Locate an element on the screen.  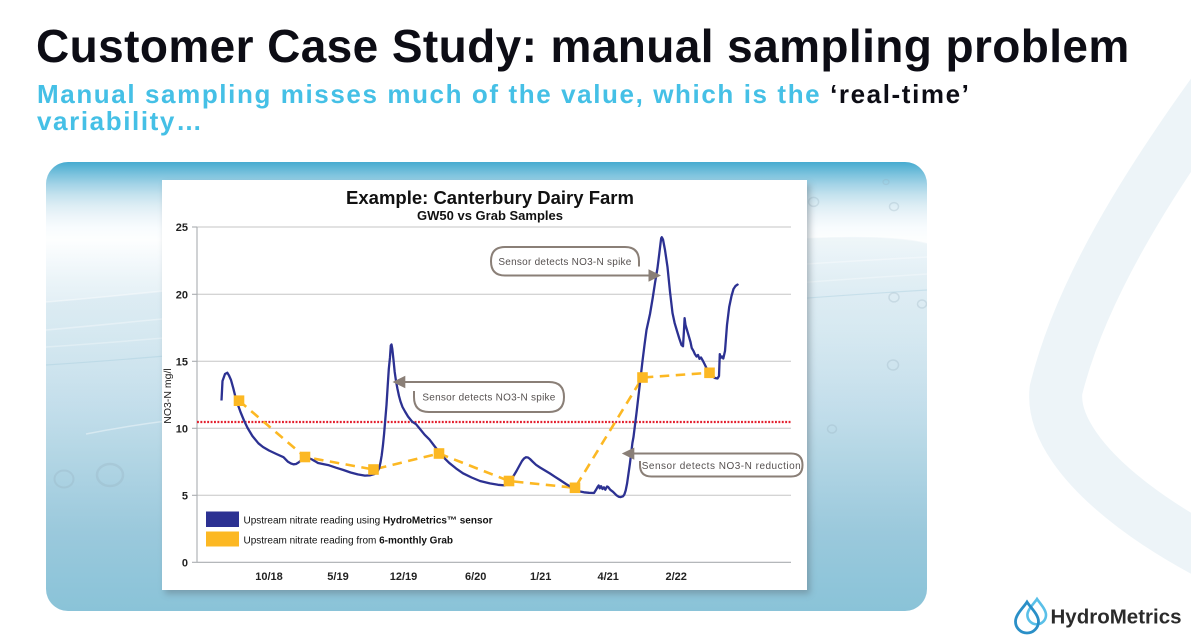
svg-text: 25 is located at coordinates (182, 228).